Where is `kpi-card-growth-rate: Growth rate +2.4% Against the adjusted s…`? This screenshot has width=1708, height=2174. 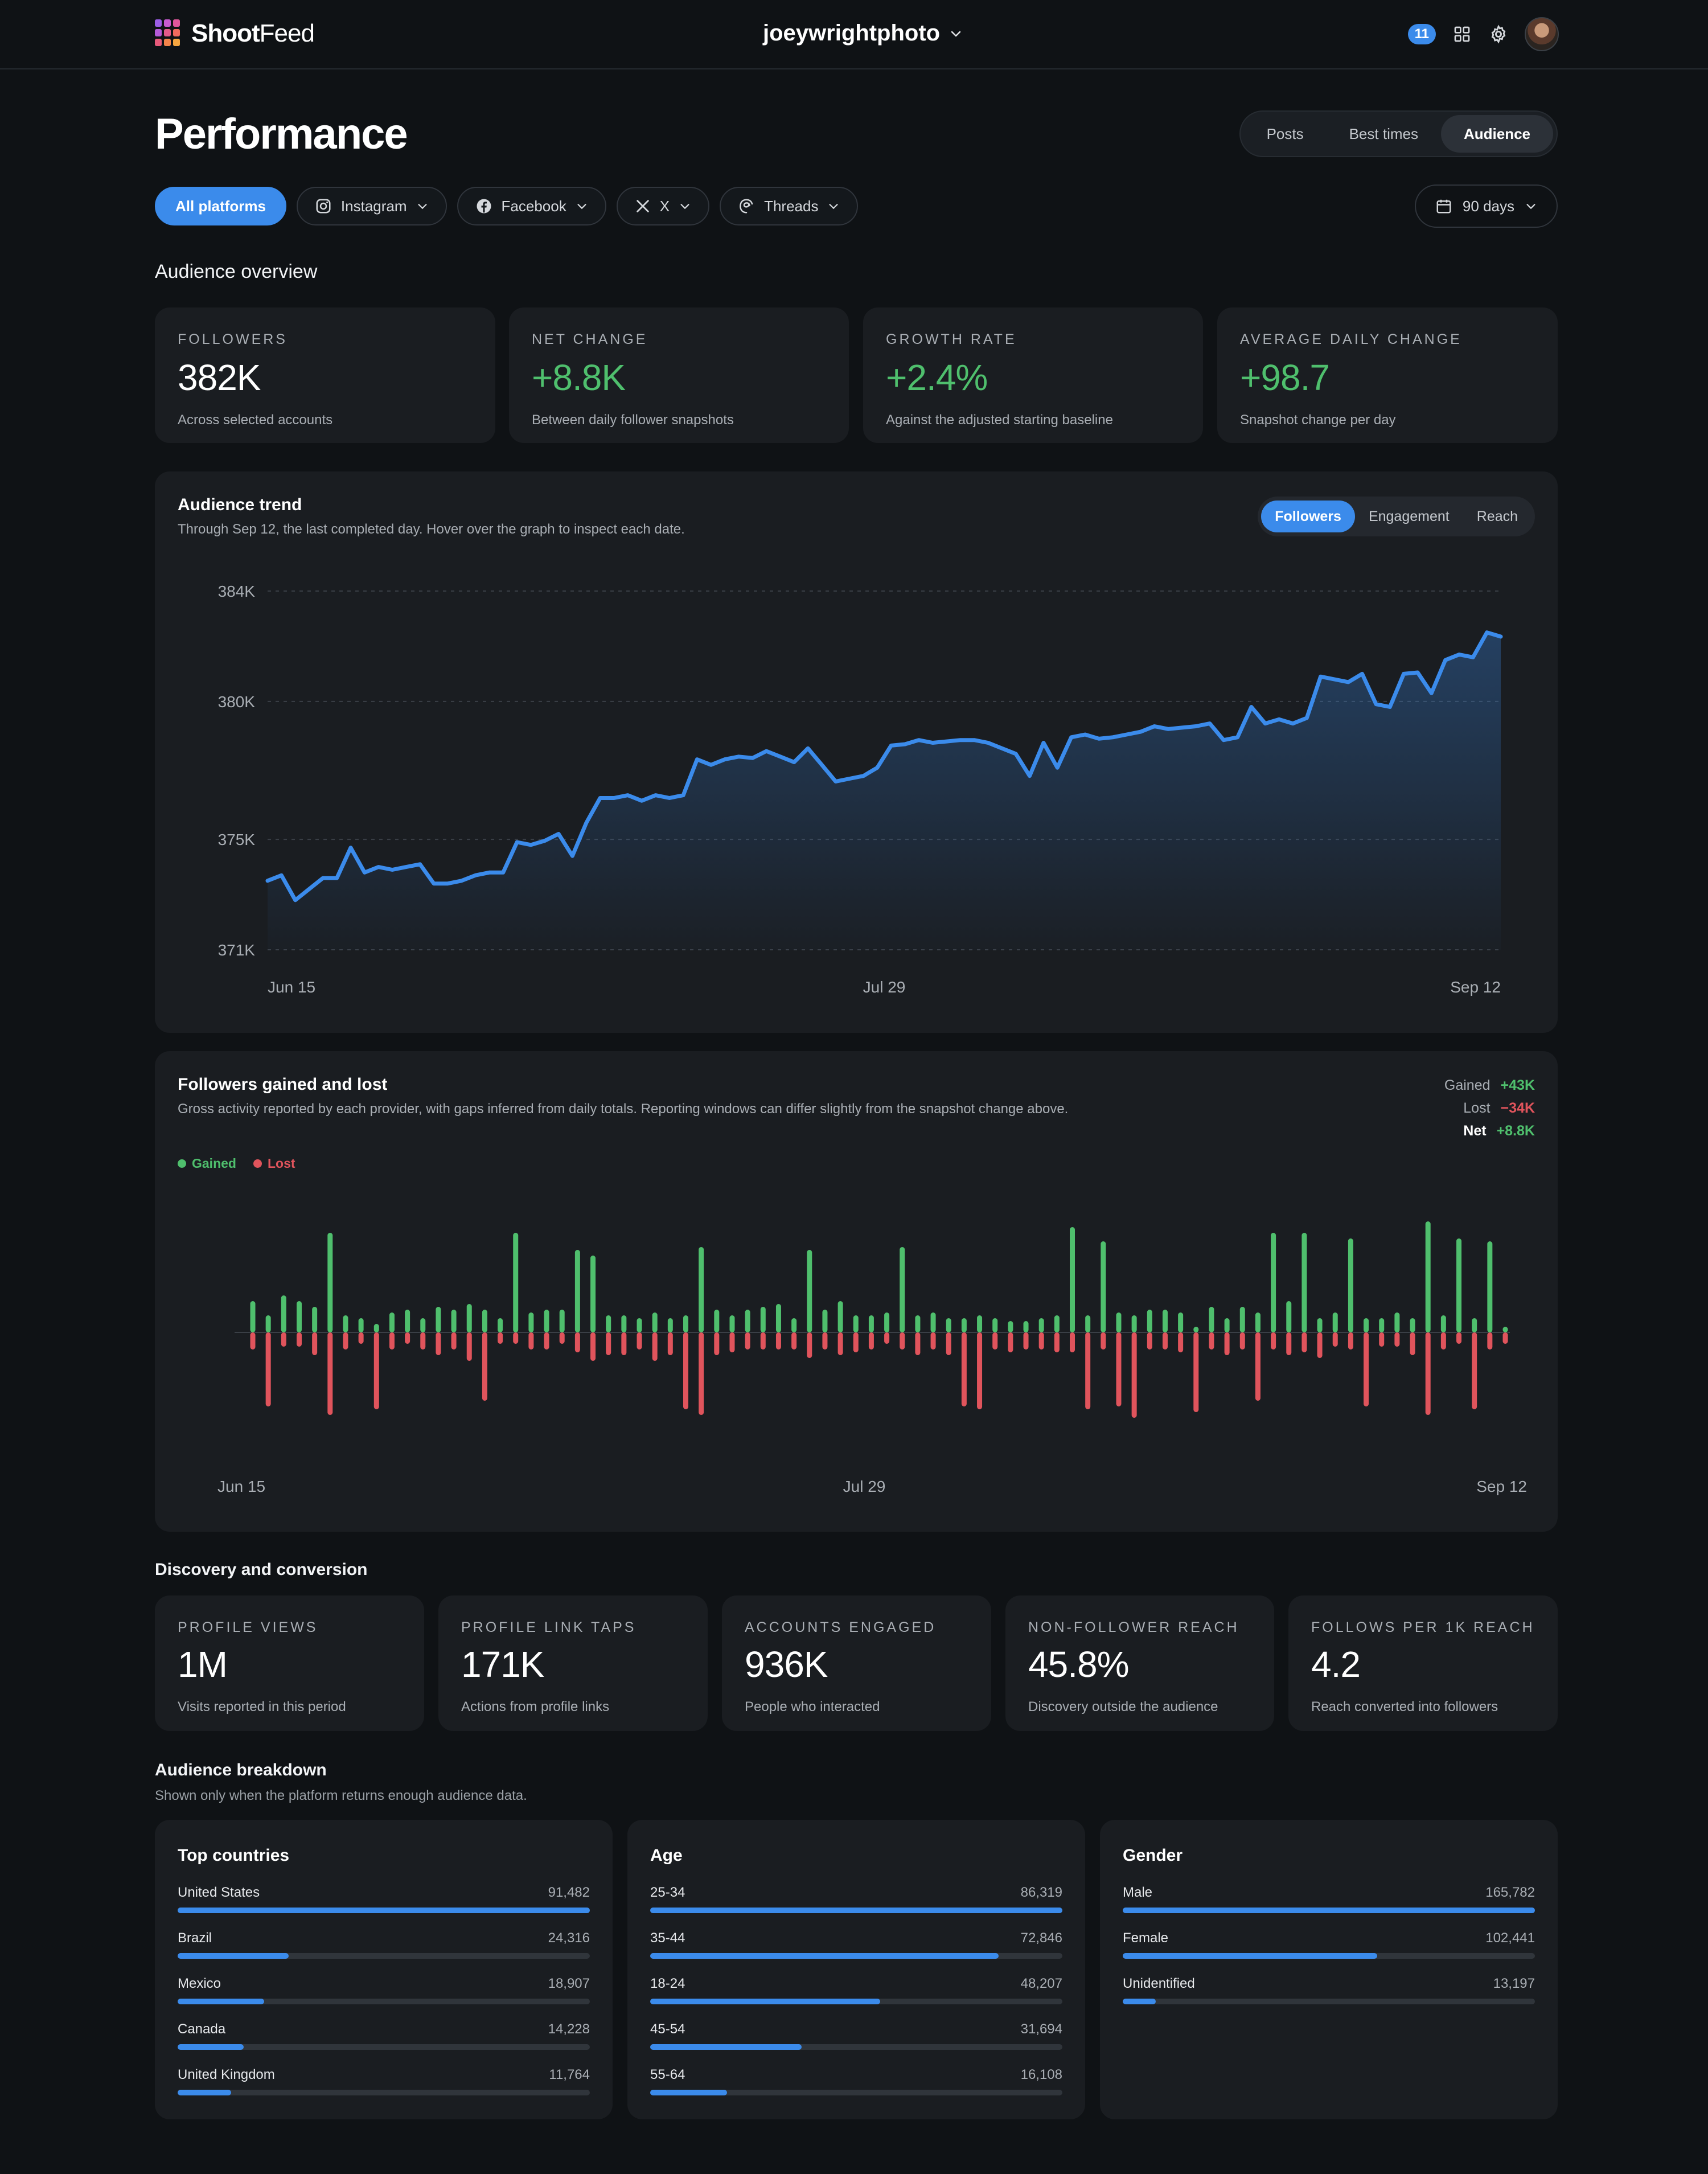 kpi-card-growth-rate: Growth rate +2.4% Against the adjusted s… is located at coordinates (1033, 375).